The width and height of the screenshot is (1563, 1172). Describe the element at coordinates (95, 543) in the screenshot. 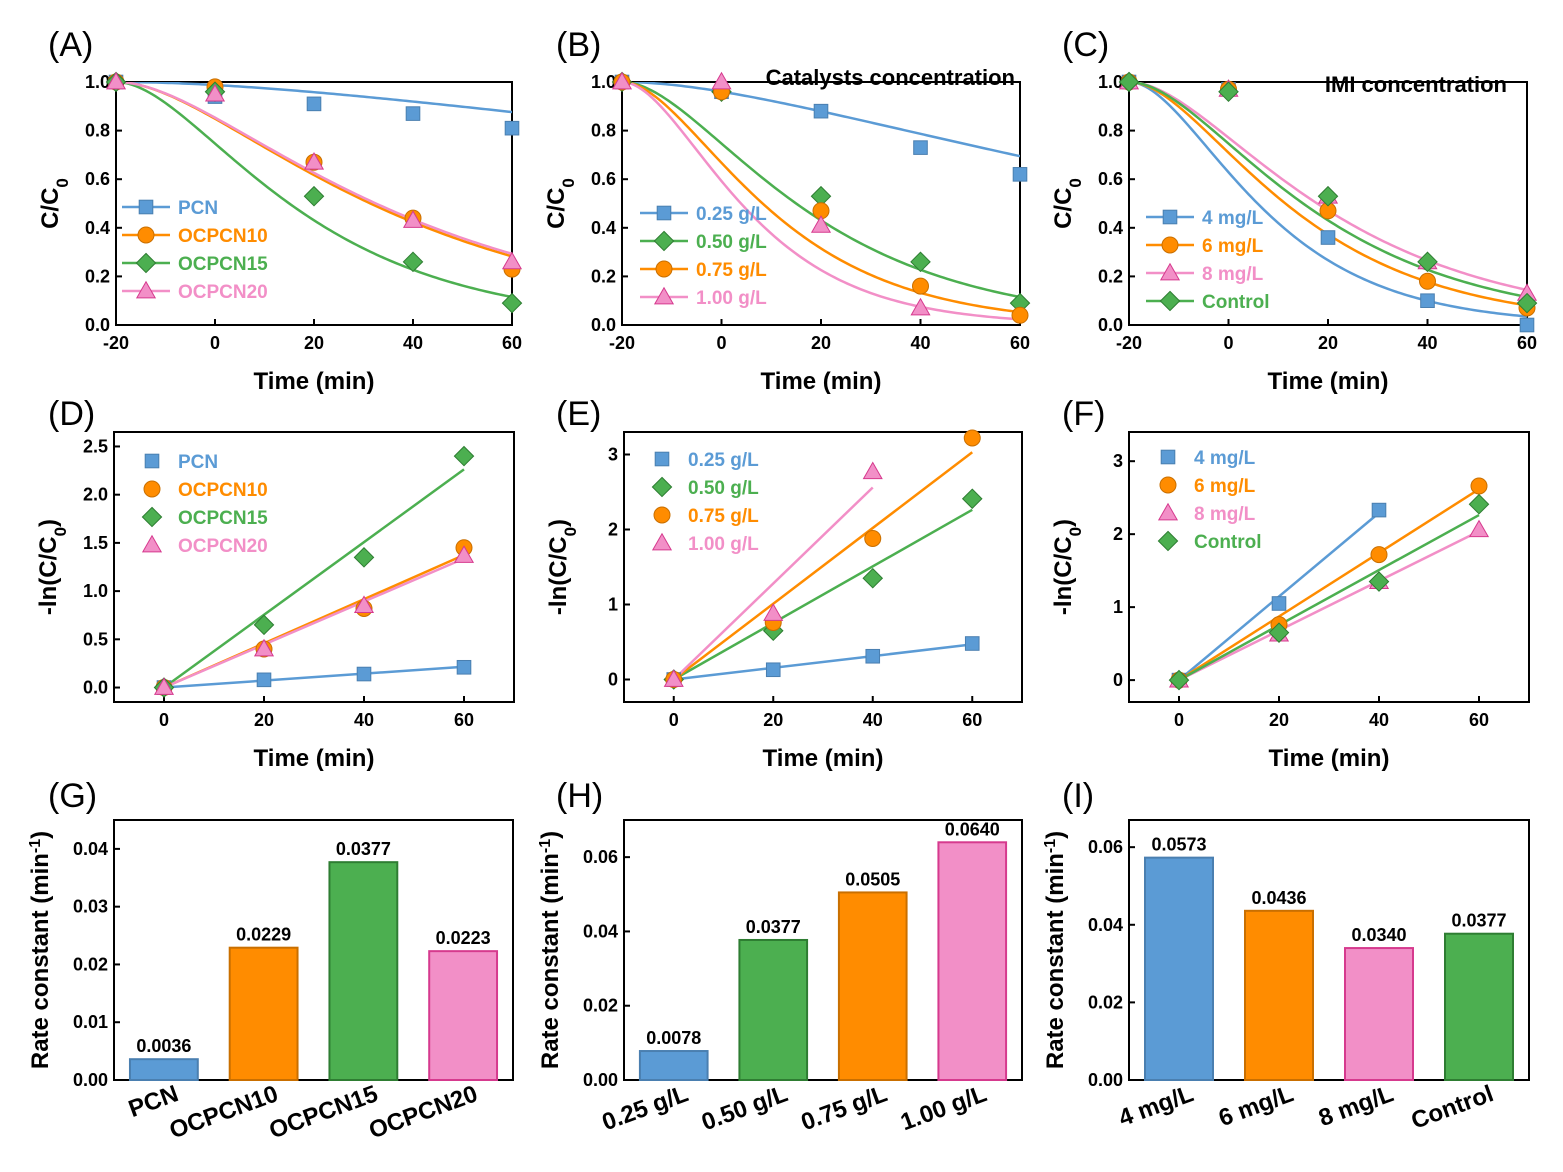

I see `y-tick-label: 1.5` at that location.